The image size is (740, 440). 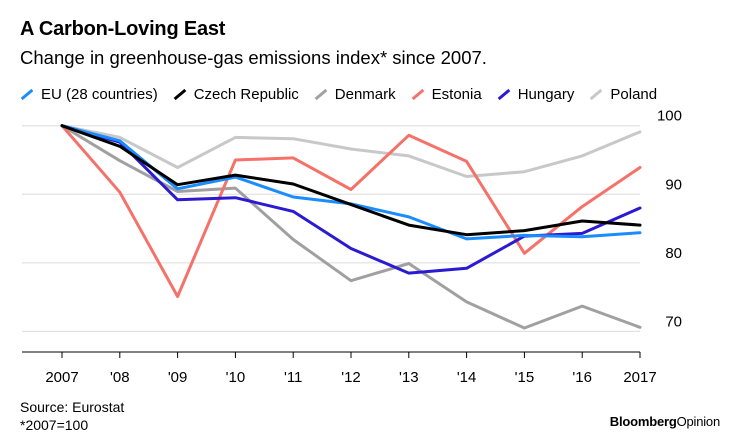 I want to click on brand-logo-part: Opinion, so click(x=698, y=421).